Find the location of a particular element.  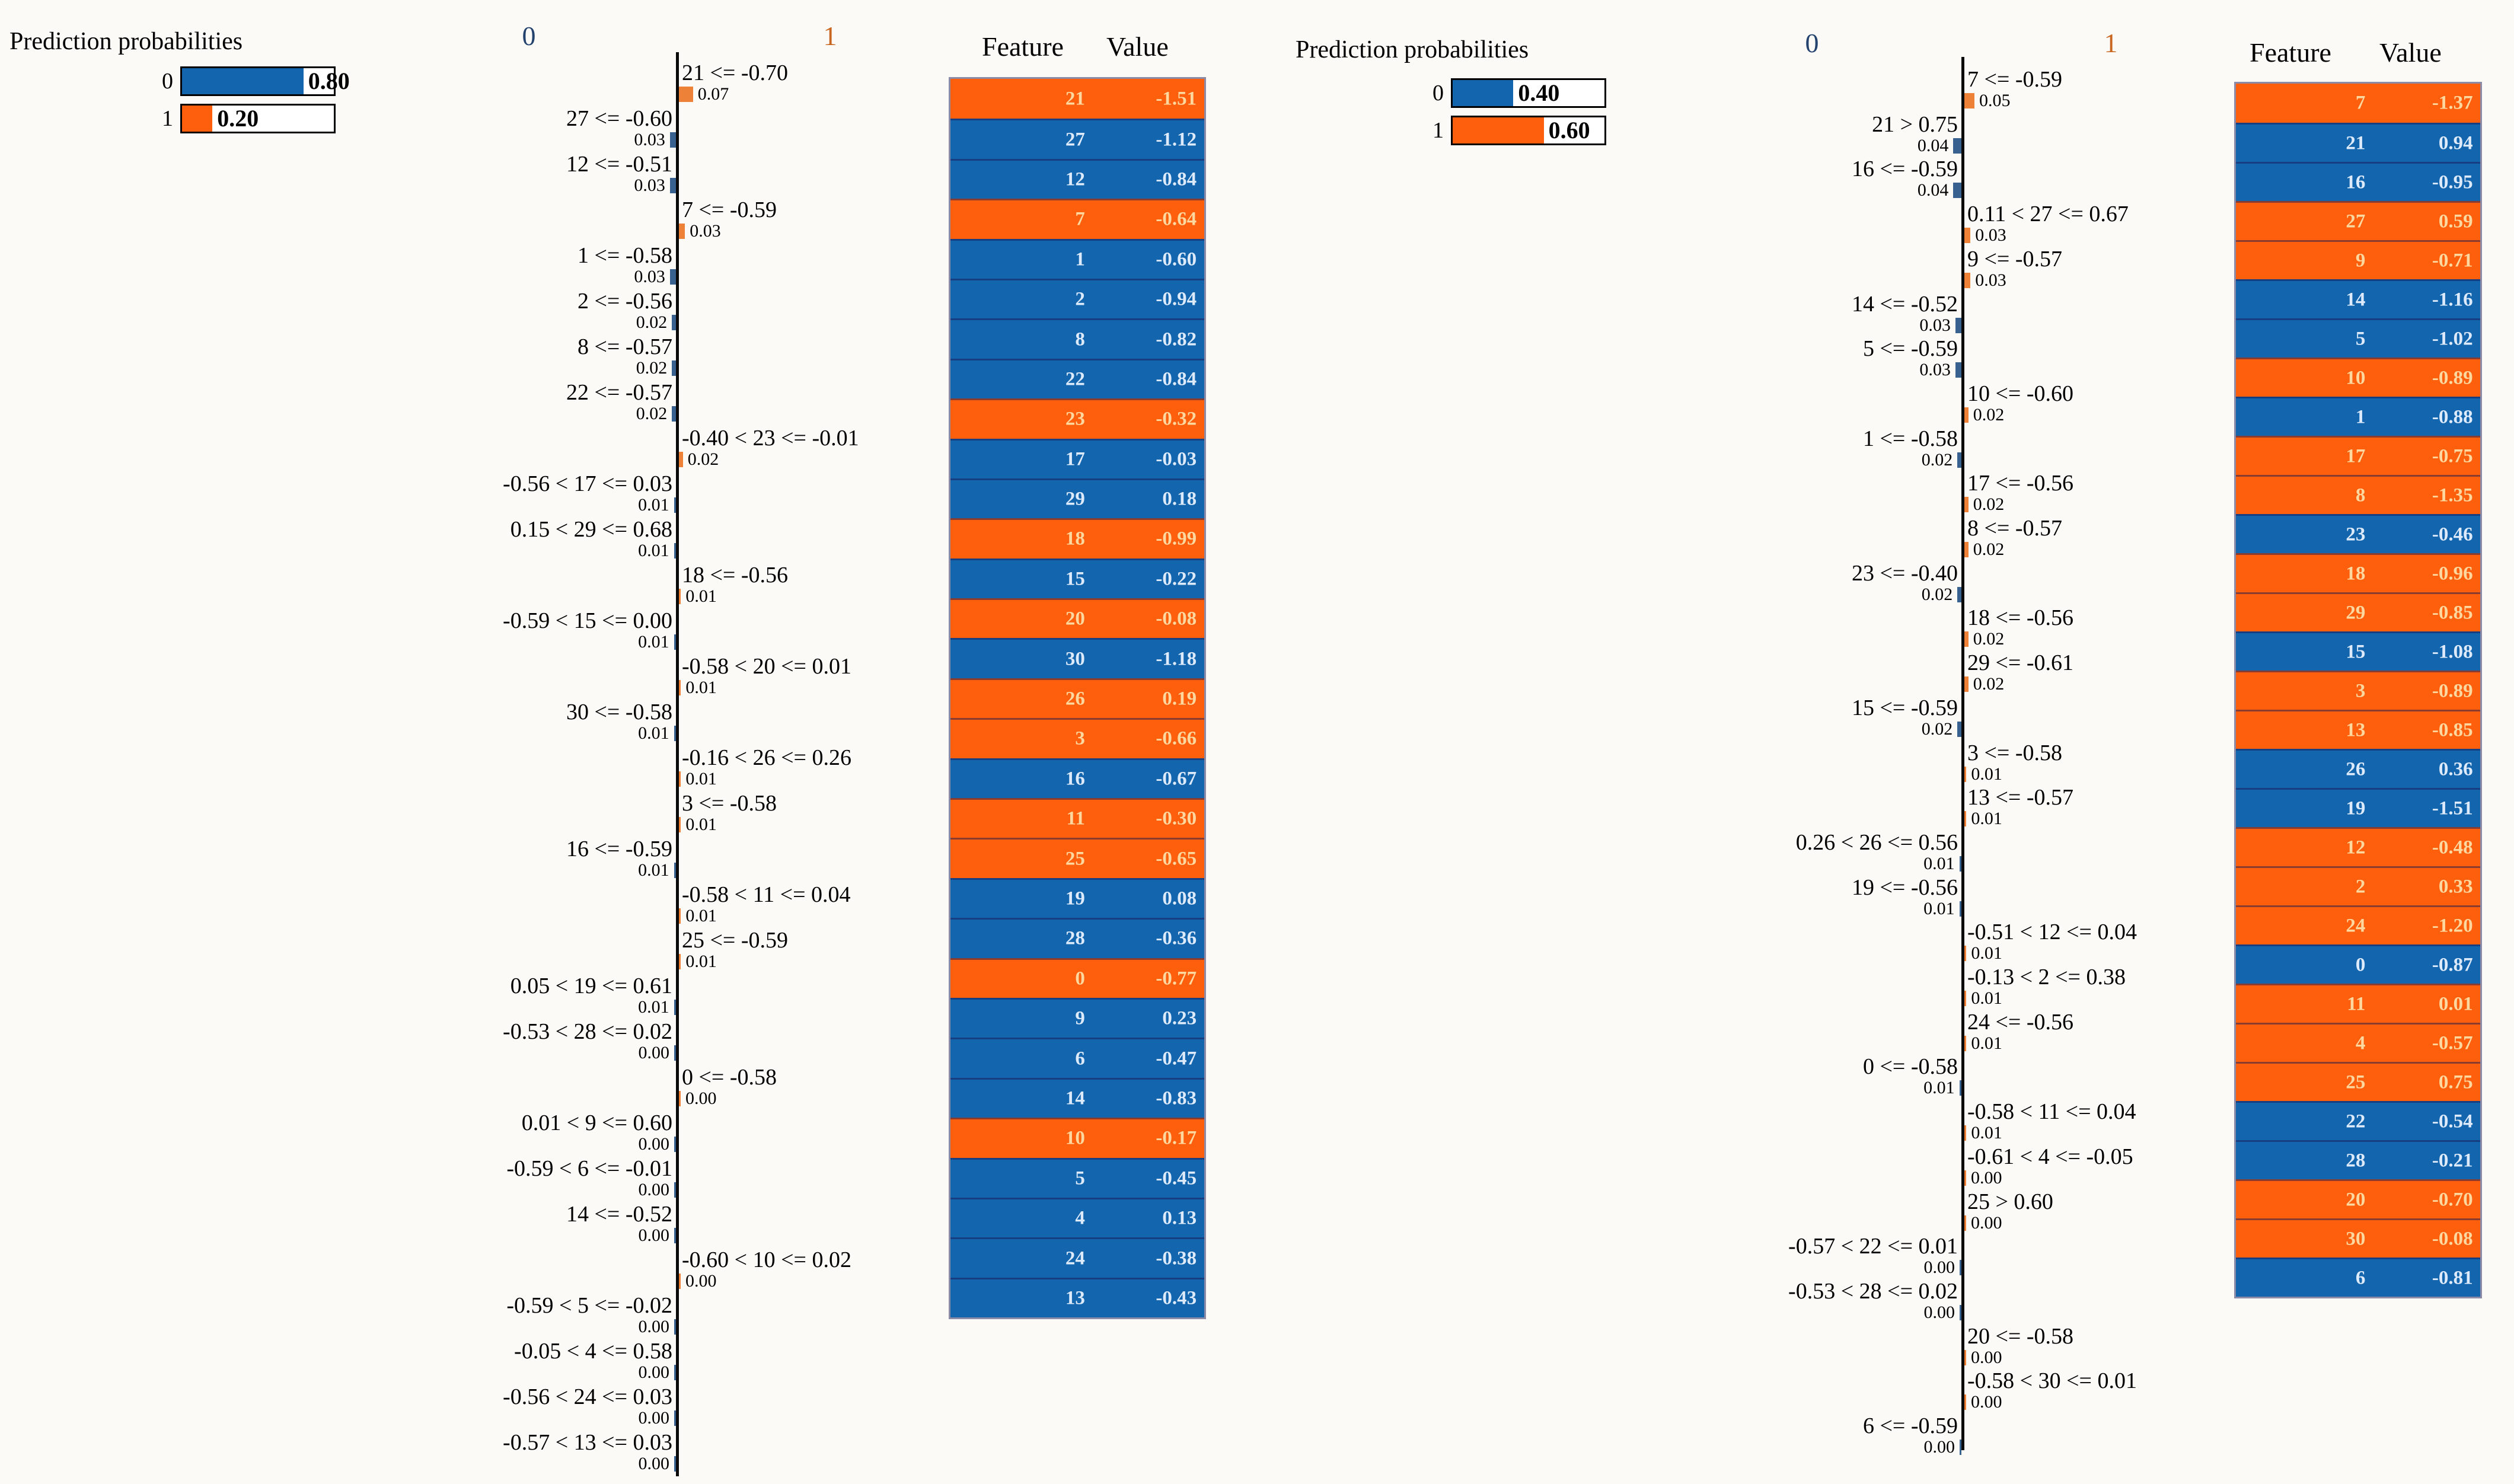

feature-cell: 29 is located at coordinates (1075, 499).